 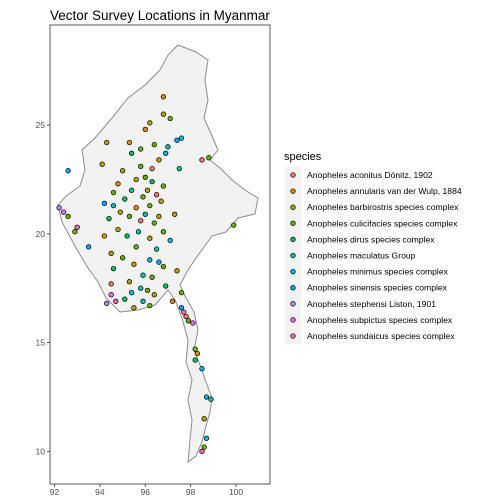 I want to click on y-tick-label: 15, so click(x=41, y=343).